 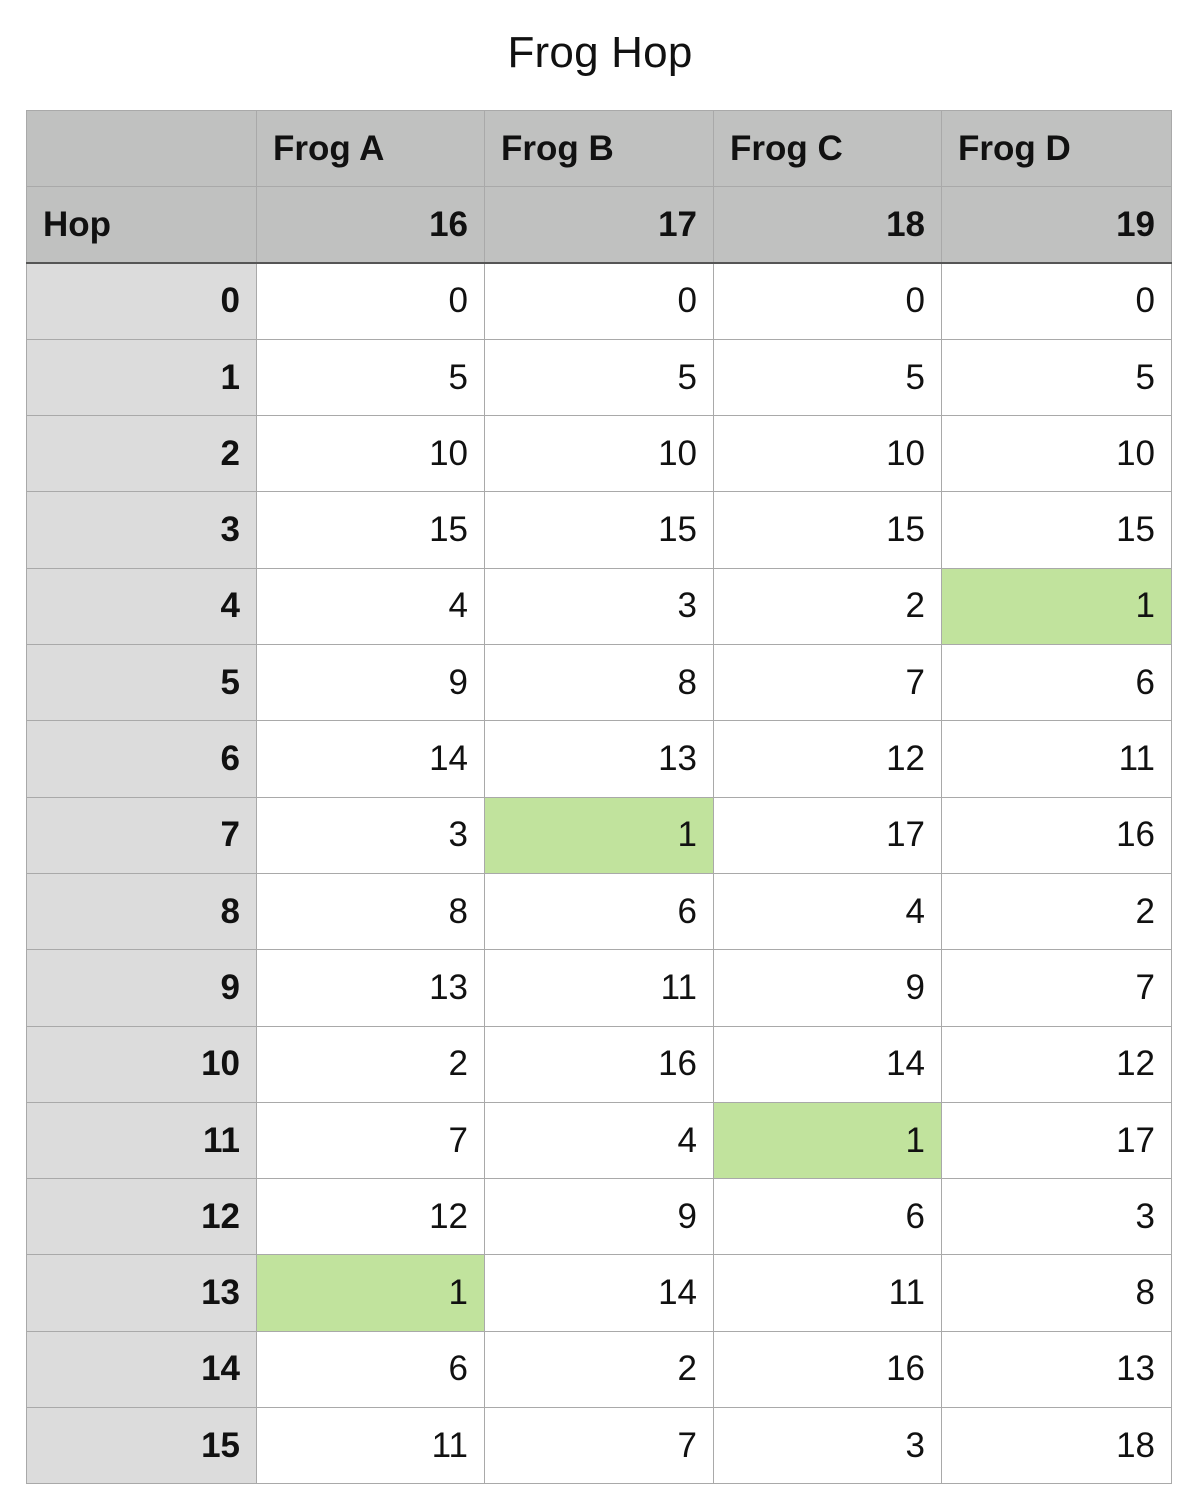 I want to click on row-header-hop: 0, so click(x=141, y=301).